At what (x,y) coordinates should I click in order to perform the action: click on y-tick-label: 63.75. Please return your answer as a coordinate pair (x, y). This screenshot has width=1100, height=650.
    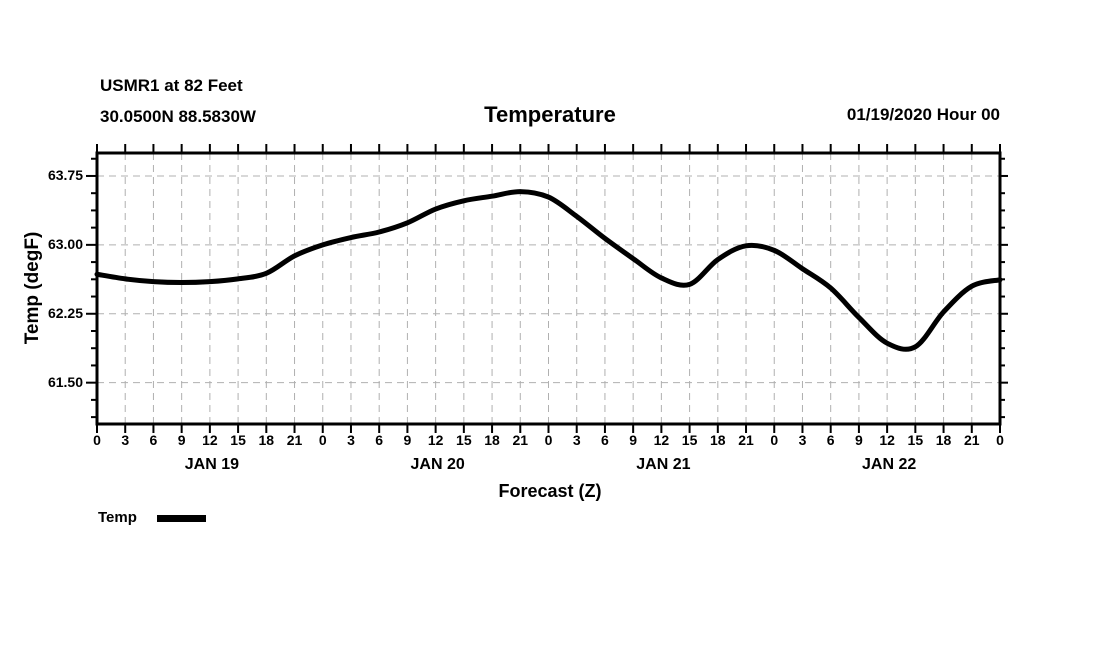
    Looking at the image, I should click on (65, 174).